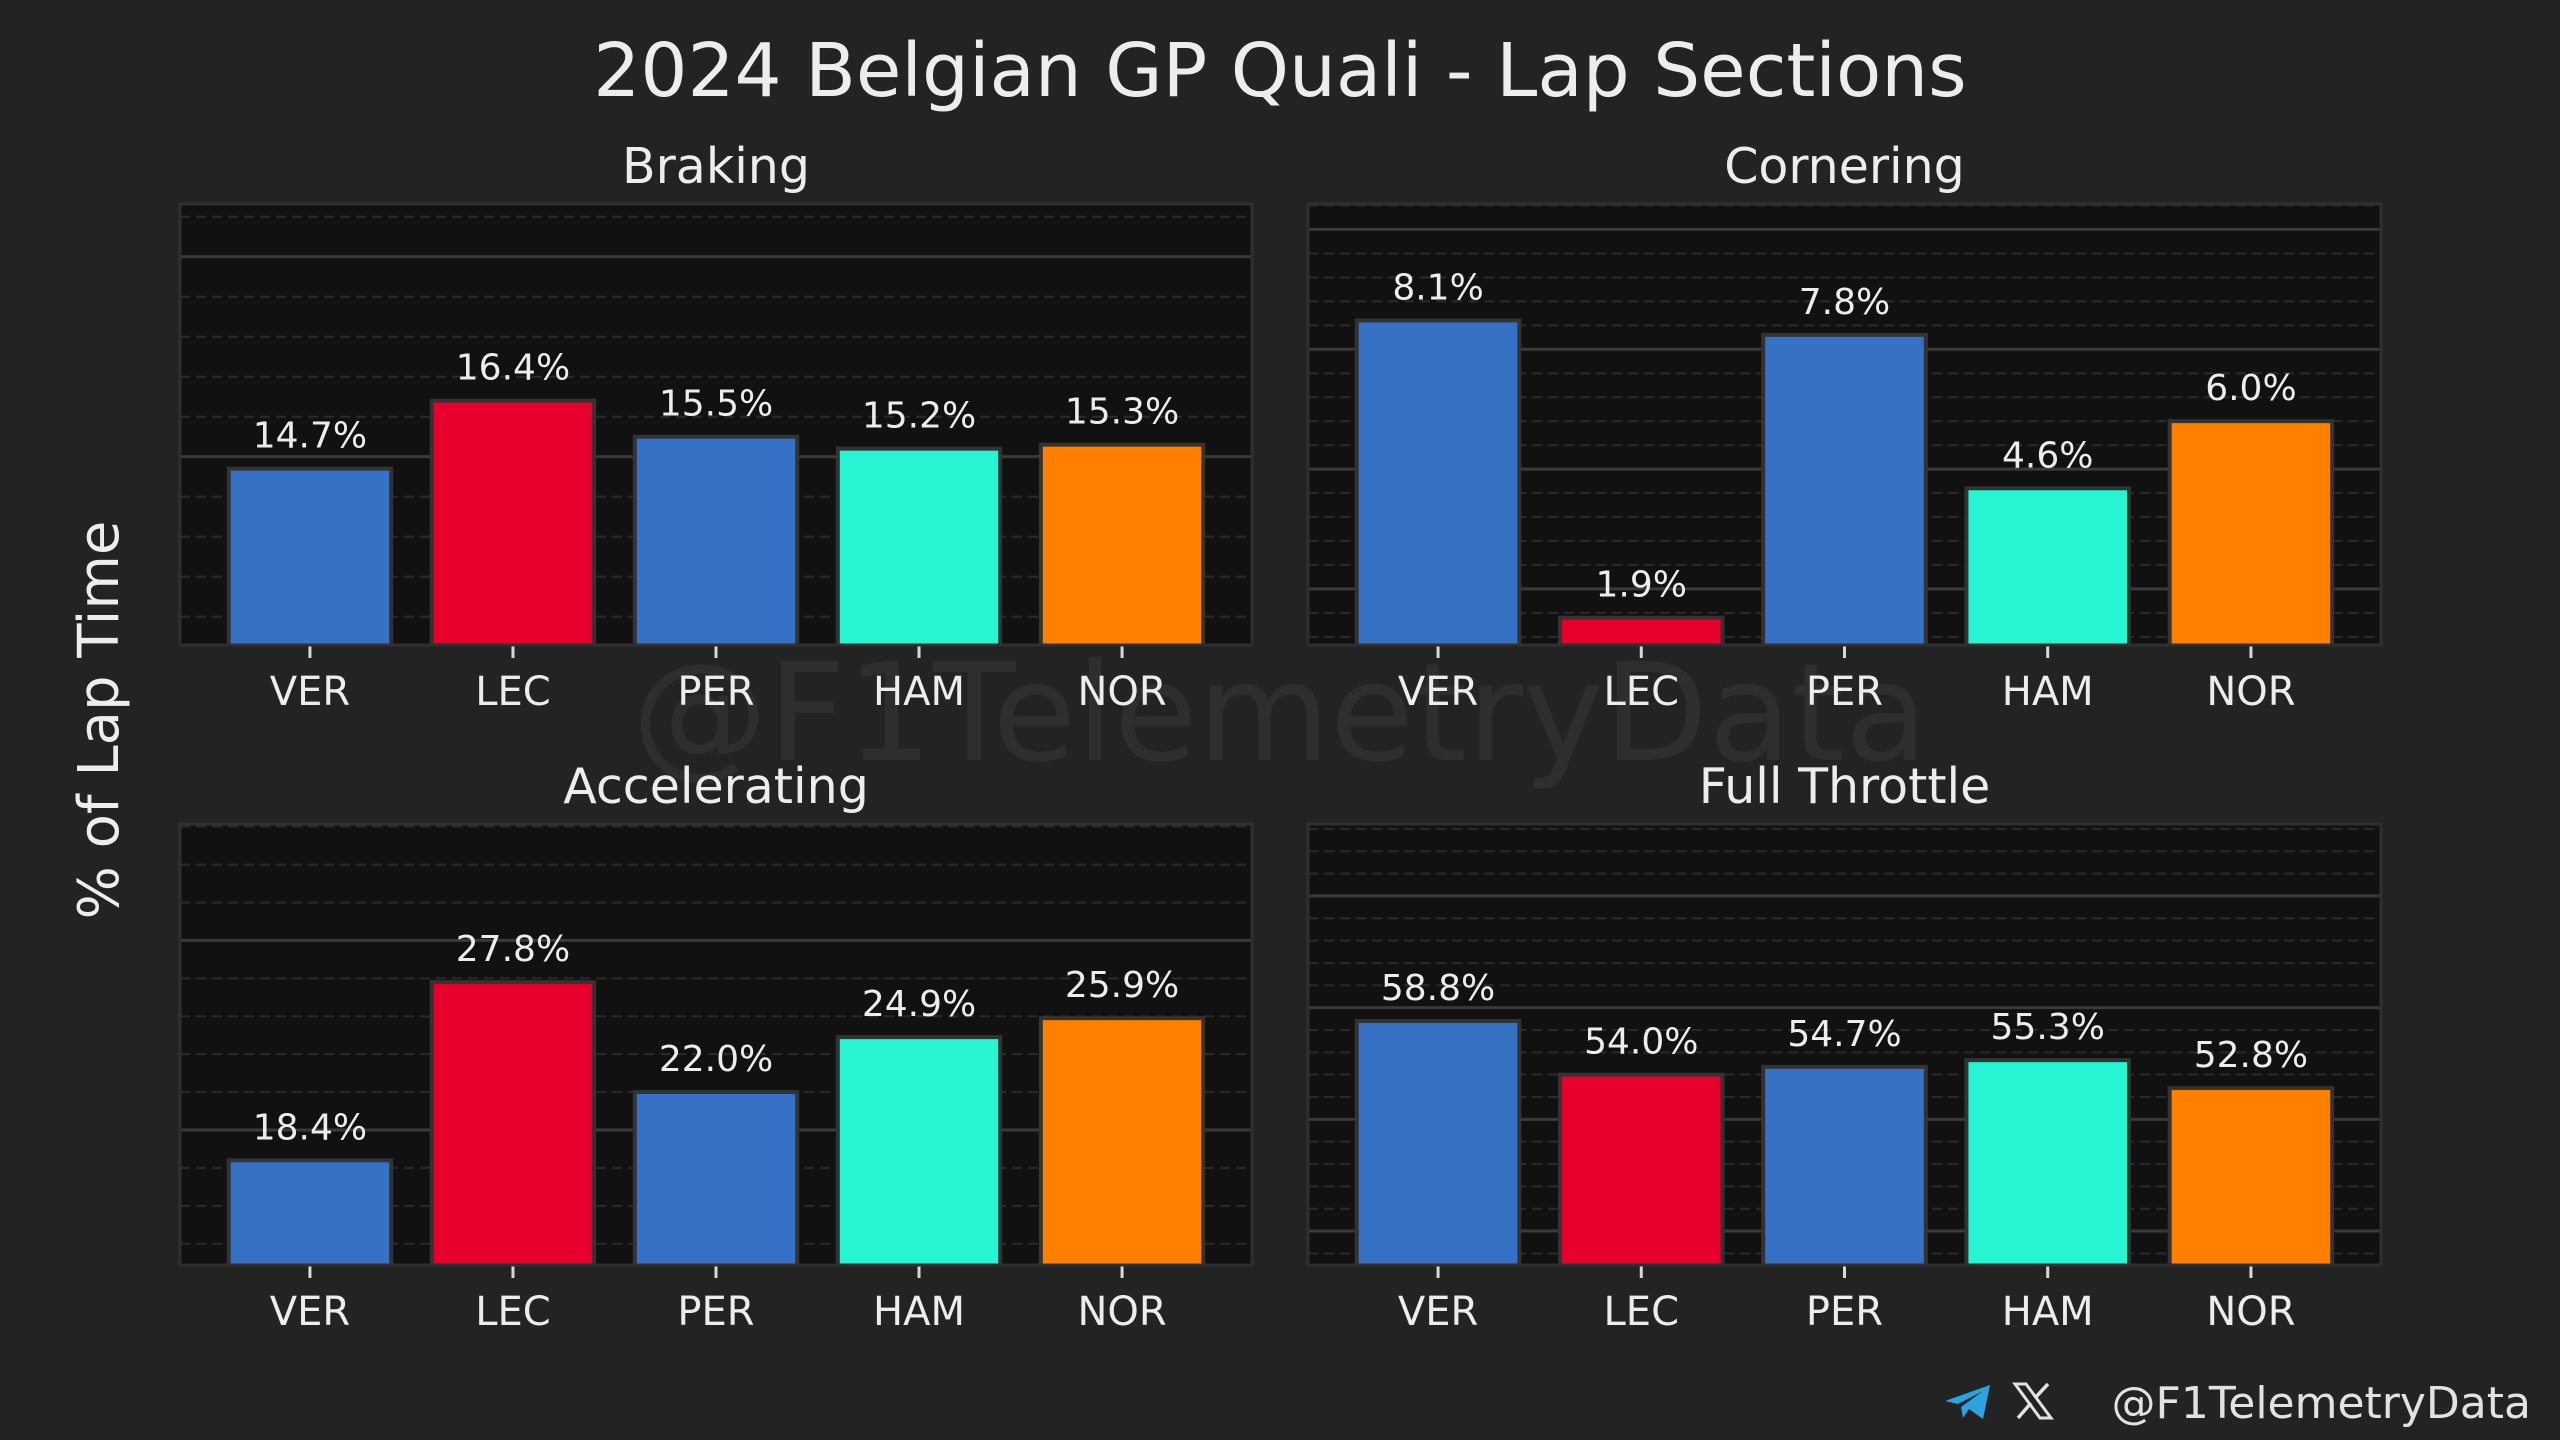 Image resolution: width=2560 pixels, height=1440 pixels. Describe the element at coordinates (1844, 302) in the screenshot. I see `cornering-value-label-per: 7.8%` at that location.